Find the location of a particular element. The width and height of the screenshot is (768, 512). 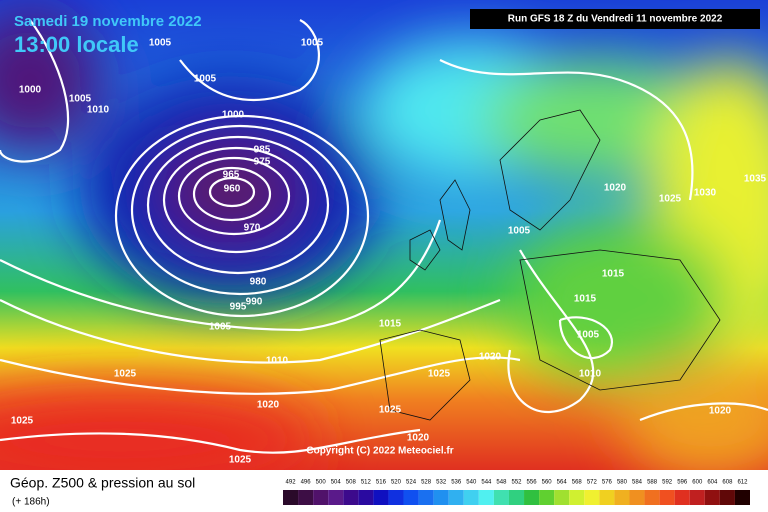

scale-label: 608 is located at coordinates (727, 483).